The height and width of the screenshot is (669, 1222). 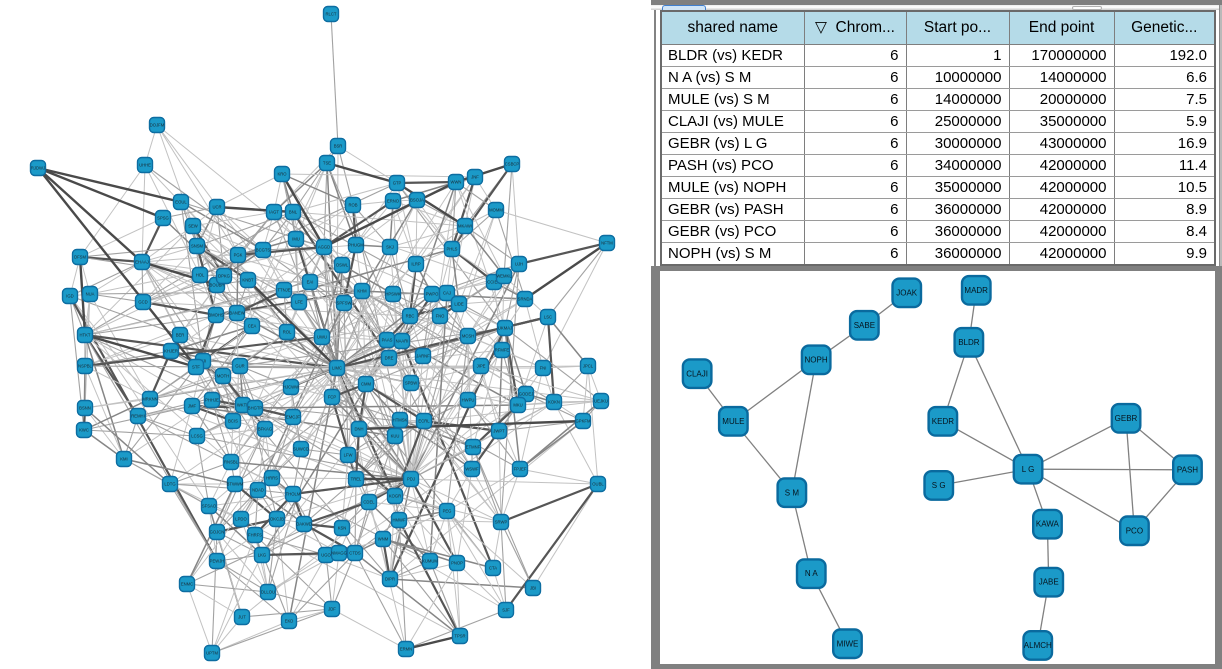 What do you see at coordinates (169, 484) in the screenshot?
I see `svg-text: LDTG` at bounding box center [169, 484].